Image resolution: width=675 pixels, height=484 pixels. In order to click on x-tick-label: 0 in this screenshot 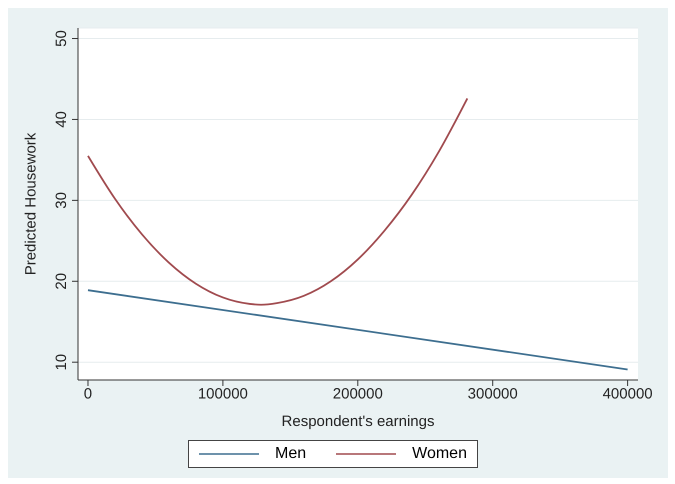, I will do `click(88, 394)`.